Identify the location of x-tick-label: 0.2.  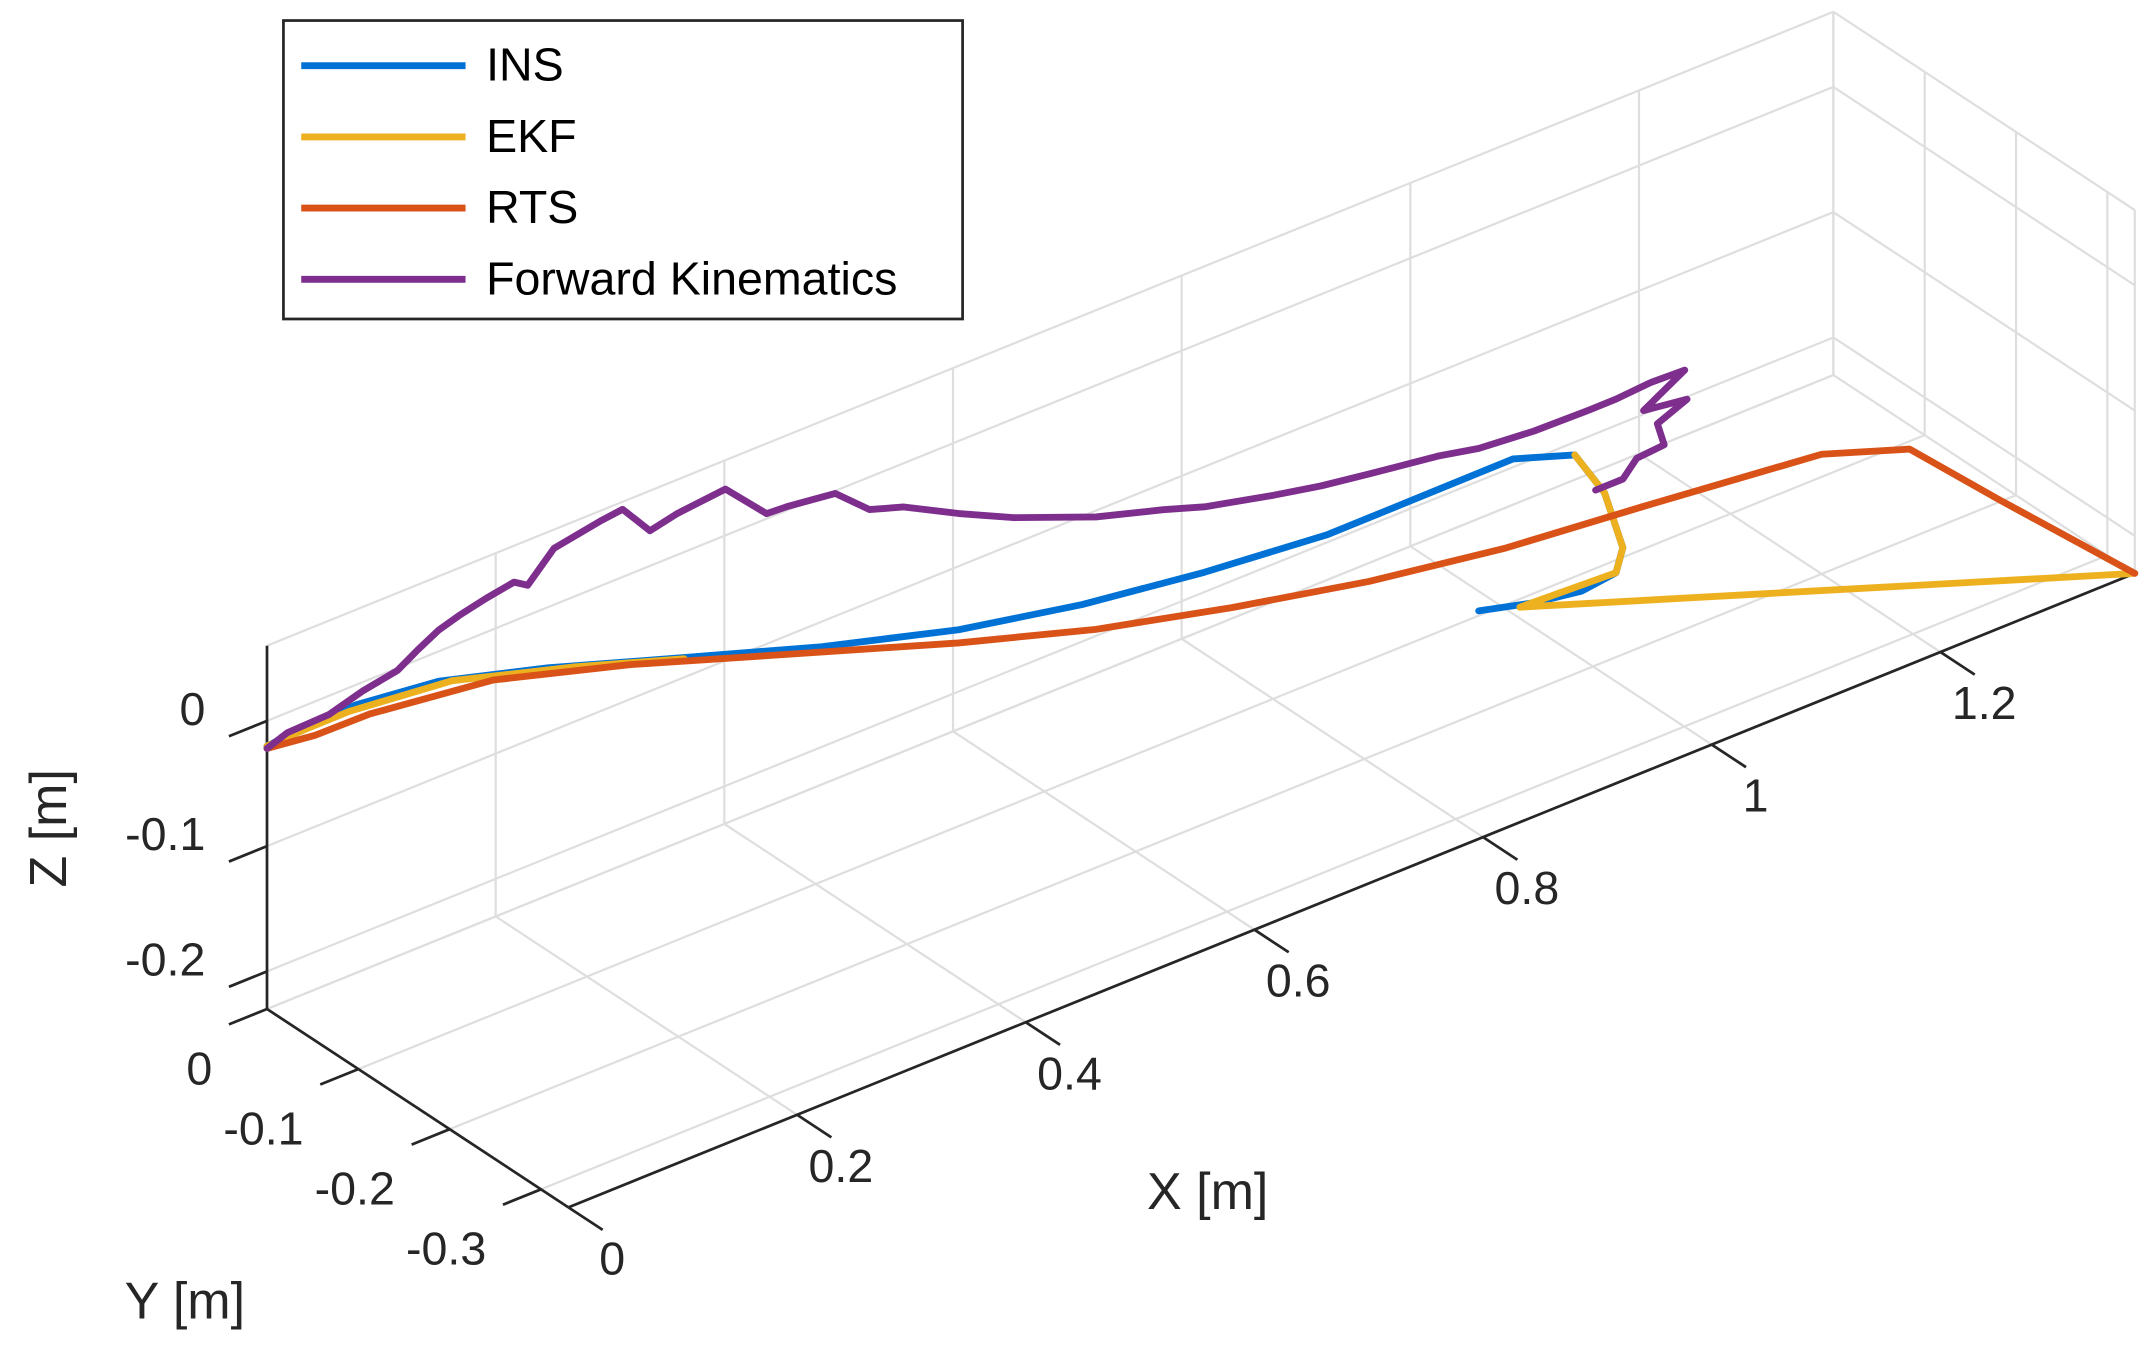
(841, 1166).